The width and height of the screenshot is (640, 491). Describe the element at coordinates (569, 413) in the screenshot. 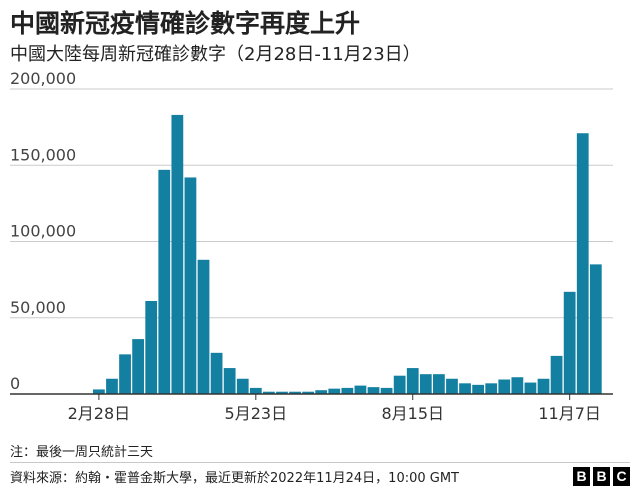

I see `x-tick-label: 11月7日` at that location.